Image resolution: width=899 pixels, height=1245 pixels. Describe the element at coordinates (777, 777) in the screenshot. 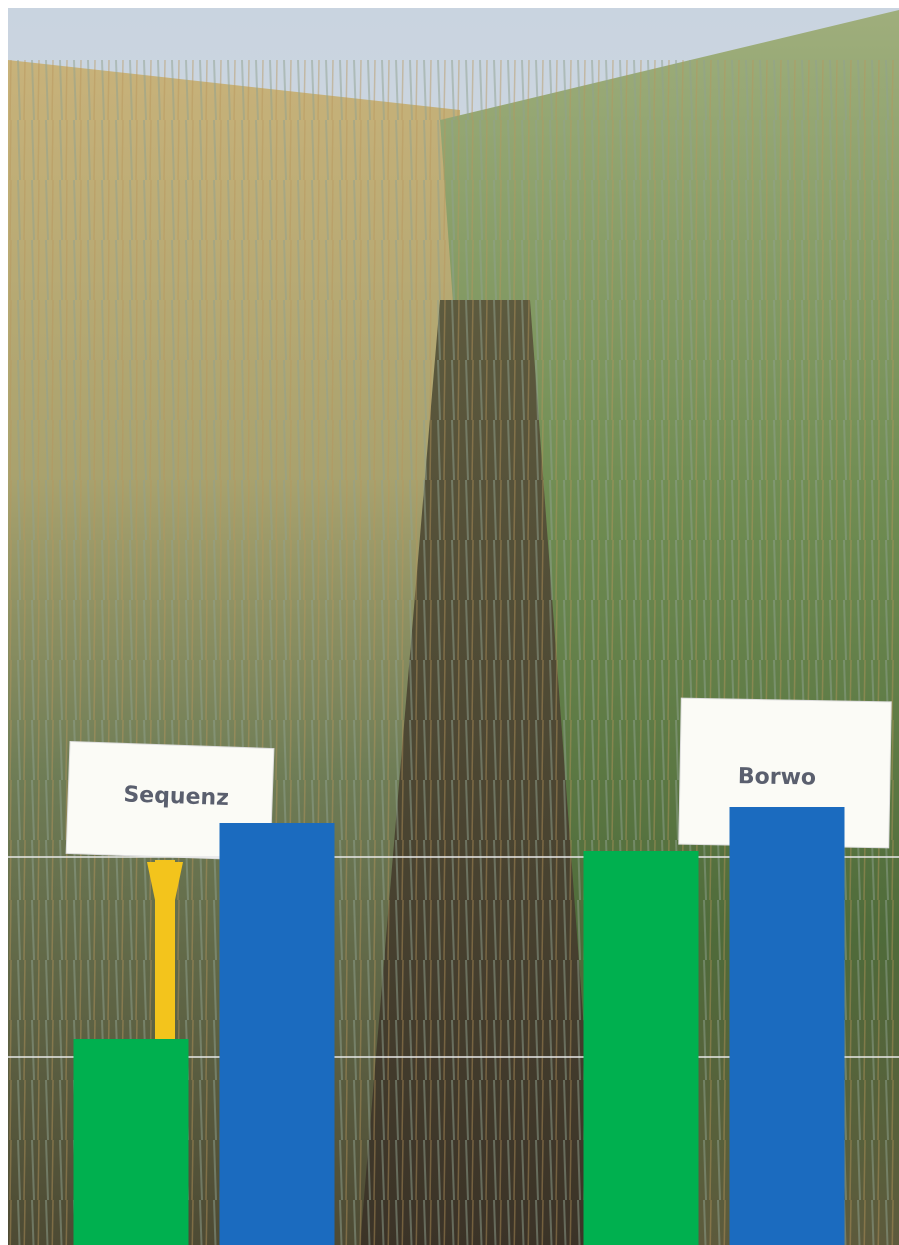

I see `sign-label: Borwo` at that location.